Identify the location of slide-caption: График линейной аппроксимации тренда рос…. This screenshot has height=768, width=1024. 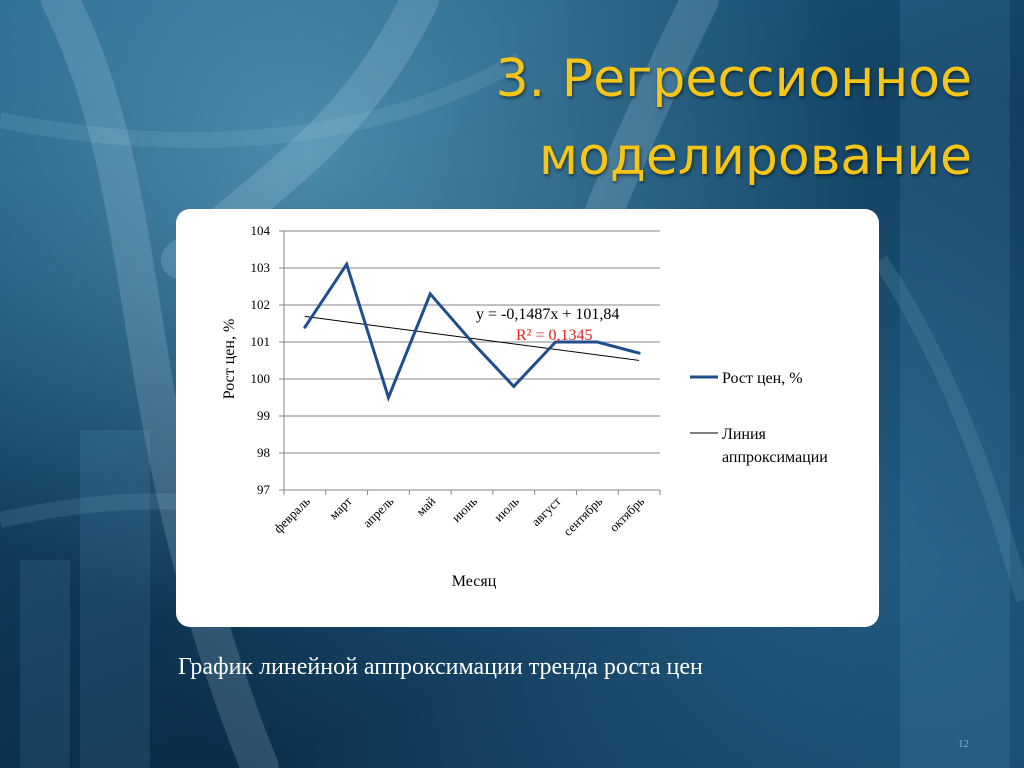
(440, 667).